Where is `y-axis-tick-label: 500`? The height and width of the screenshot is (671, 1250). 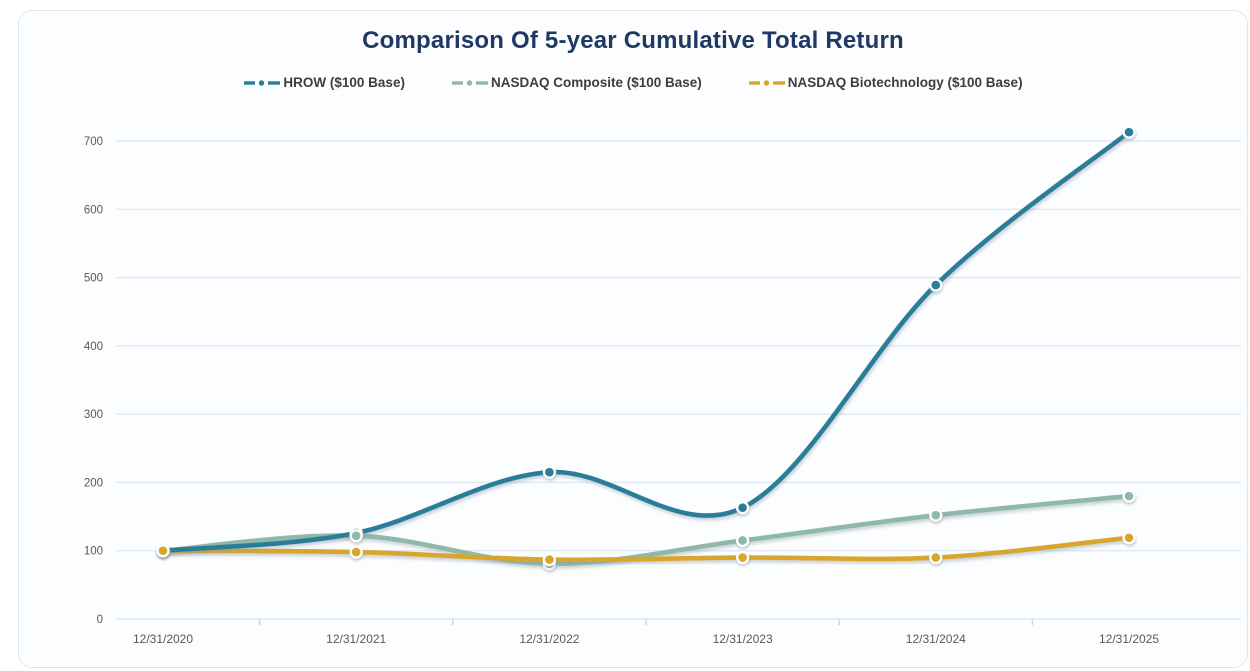 y-axis-tick-label: 500 is located at coordinates (93, 279).